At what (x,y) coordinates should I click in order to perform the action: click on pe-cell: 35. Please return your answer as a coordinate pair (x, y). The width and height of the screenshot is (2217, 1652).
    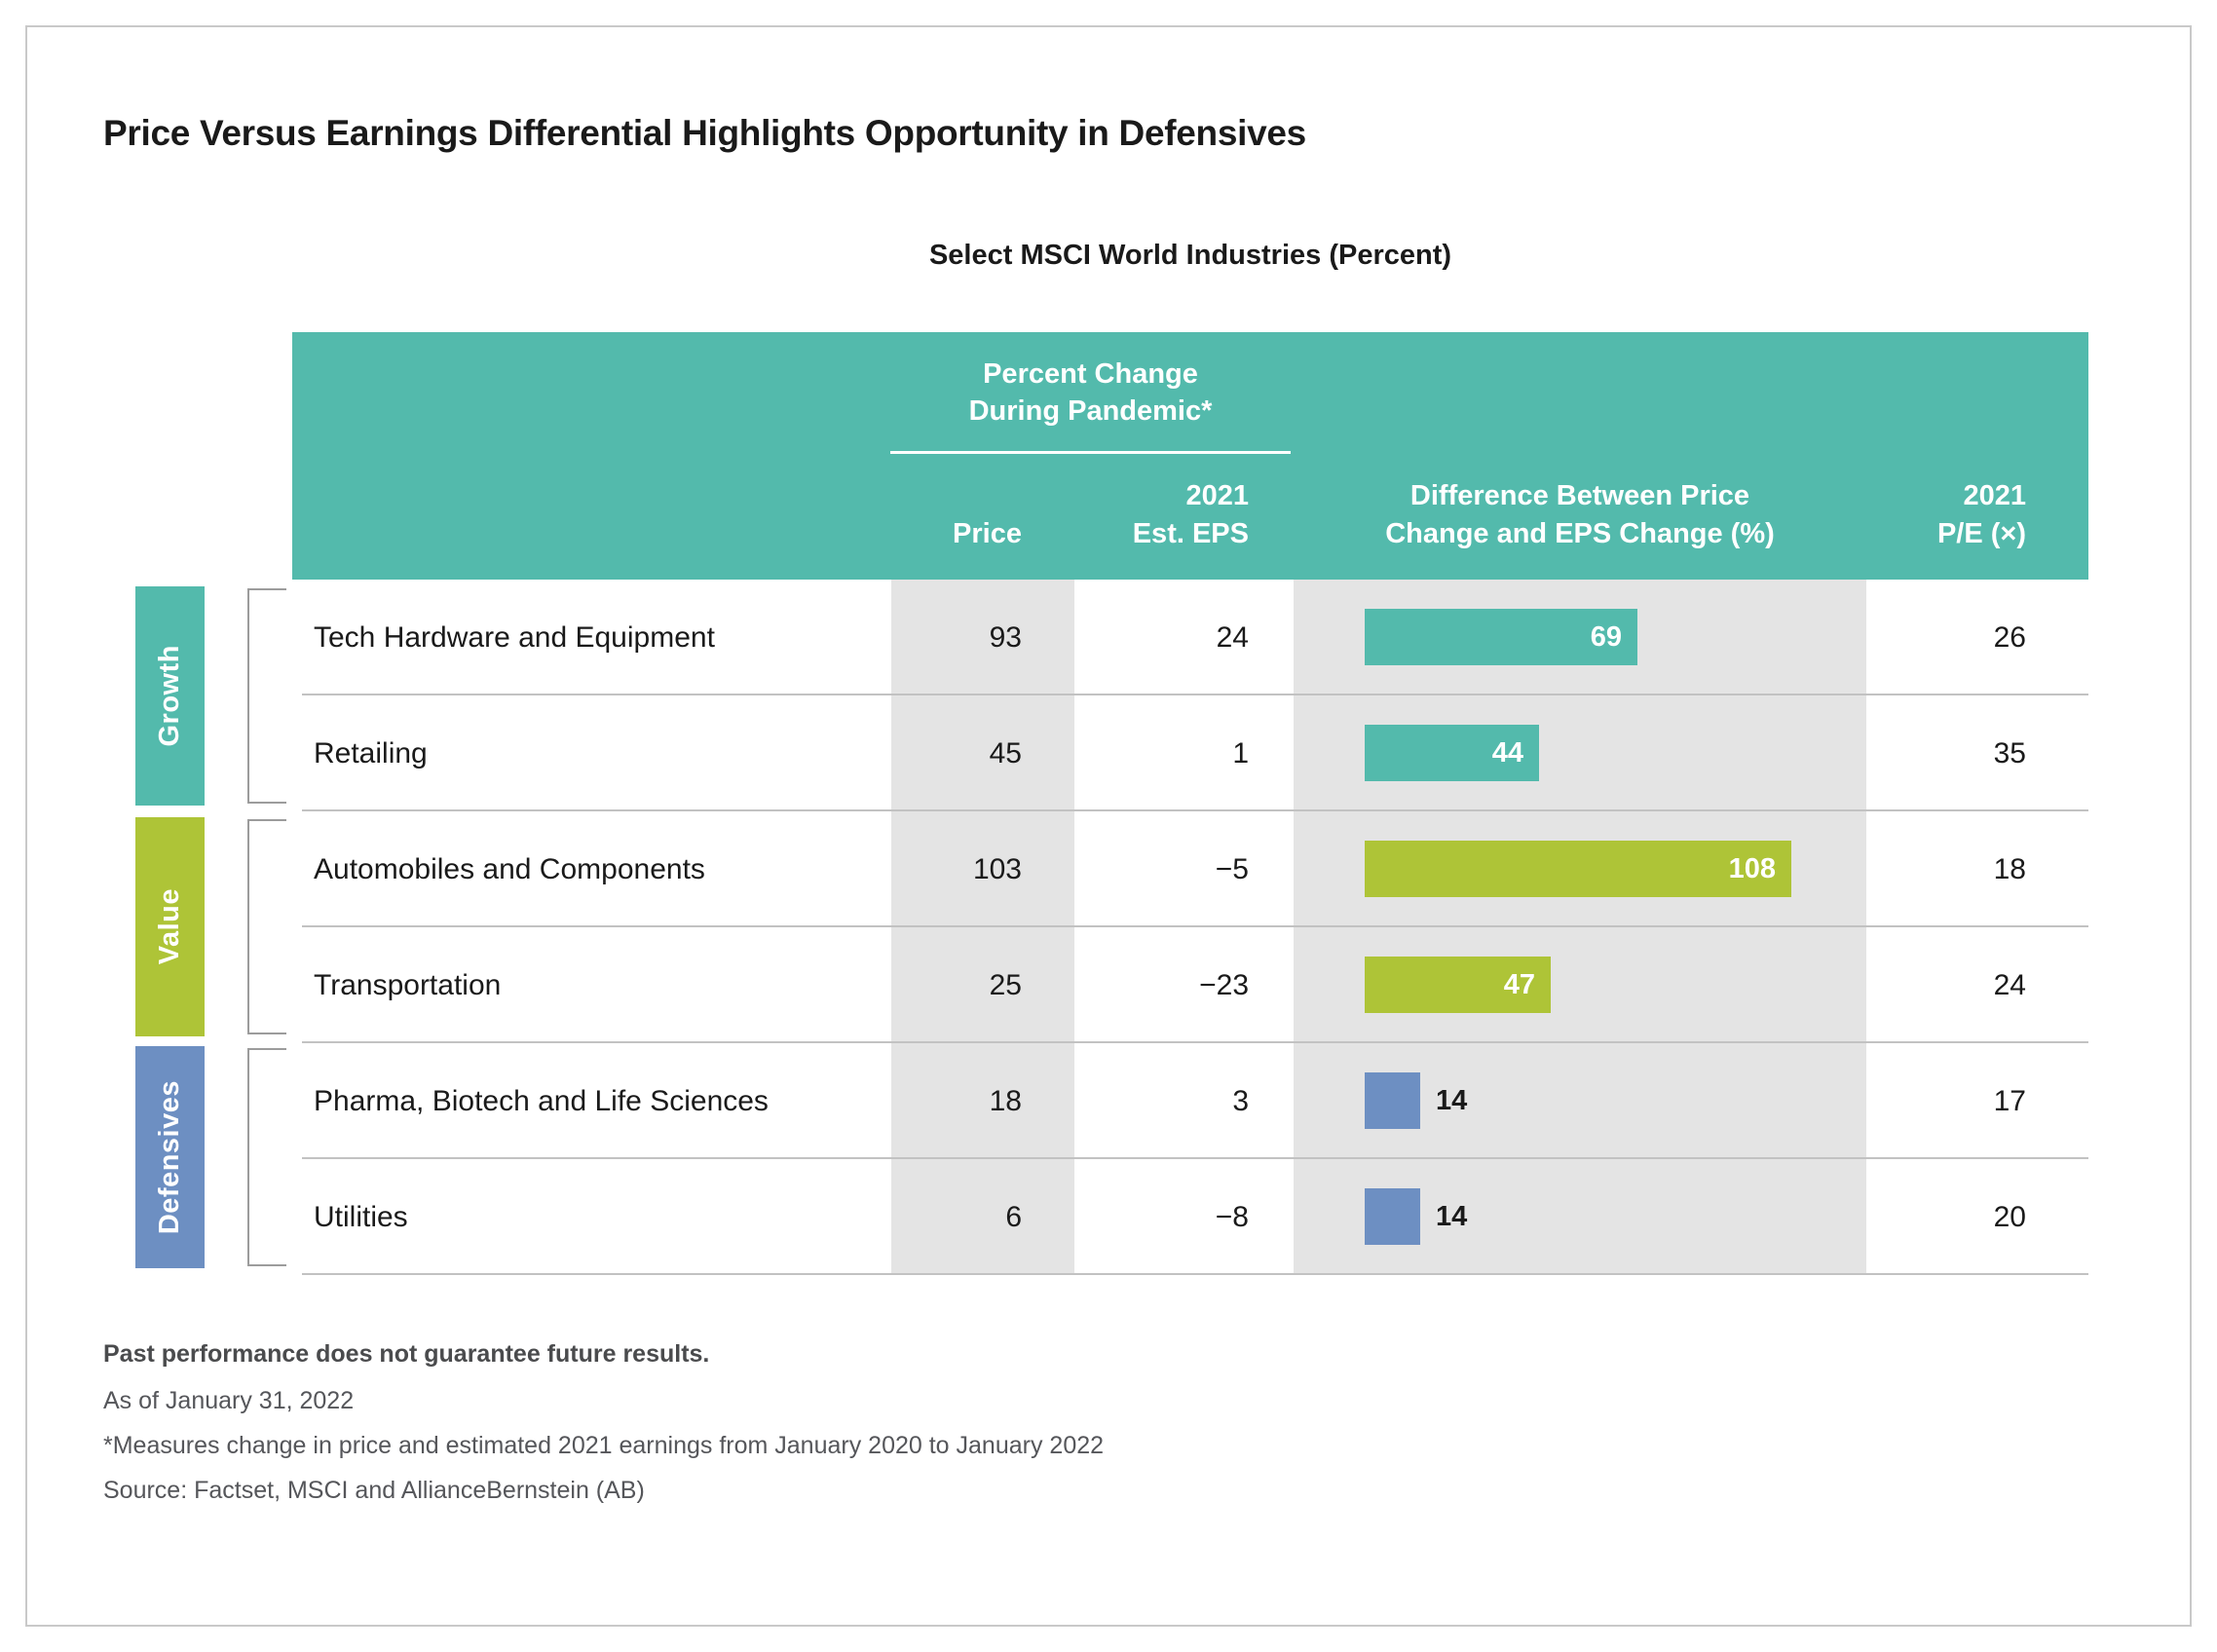
    Looking at the image, I should click on (2009, 753).